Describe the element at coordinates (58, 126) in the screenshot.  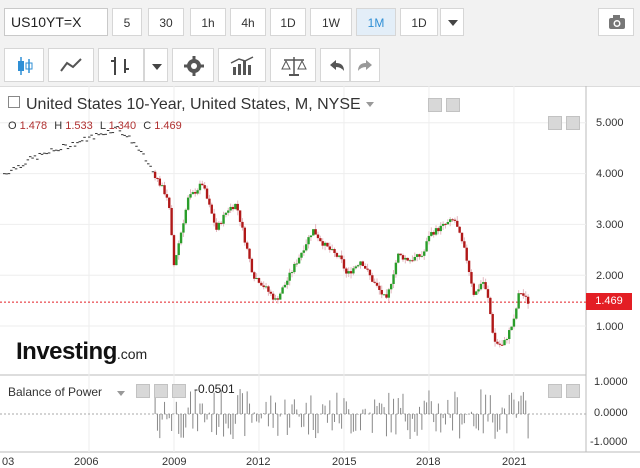
I see `high-label: H` at that location.